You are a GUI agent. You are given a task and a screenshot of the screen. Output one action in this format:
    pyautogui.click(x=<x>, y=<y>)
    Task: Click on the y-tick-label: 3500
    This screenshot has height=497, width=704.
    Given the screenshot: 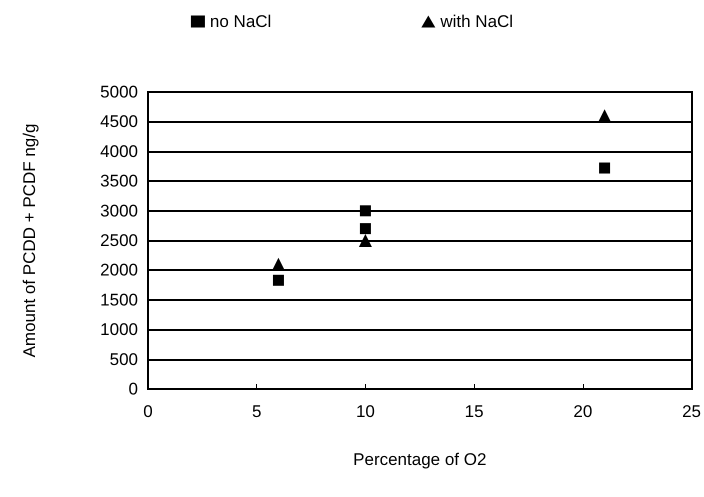 What is the action you would take?
    pyautogui.click(x=119, y=181)
    